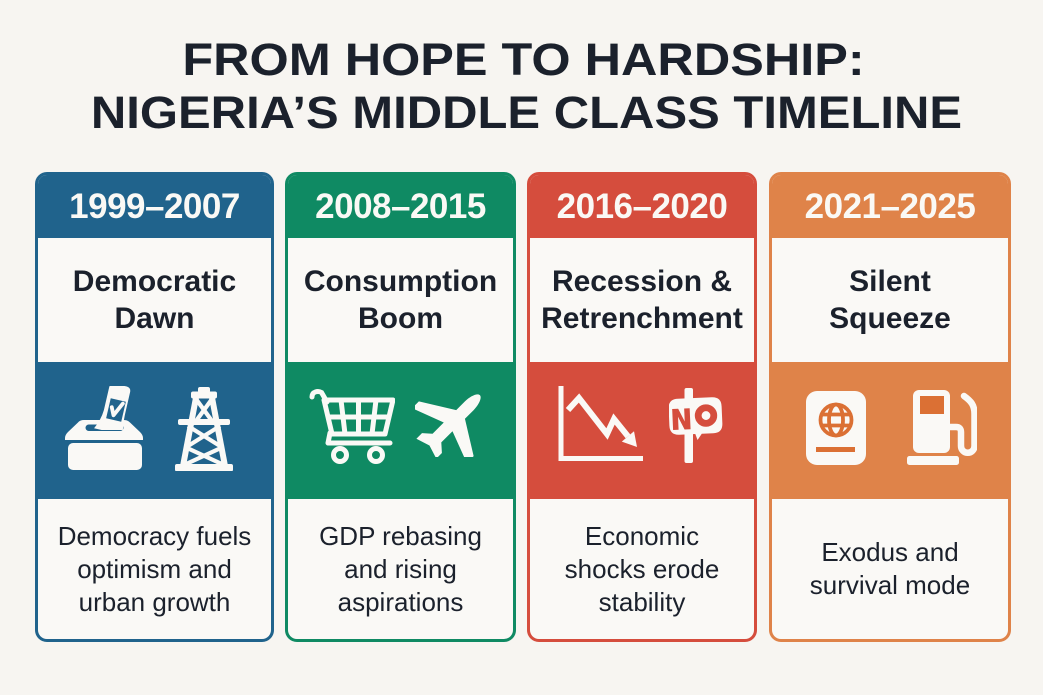 This screenshot has width=1043, height=695. What do you see at coordinates (154, 430) in the screenshot?
I see `card1-icons` at bounding box center [154, 430].